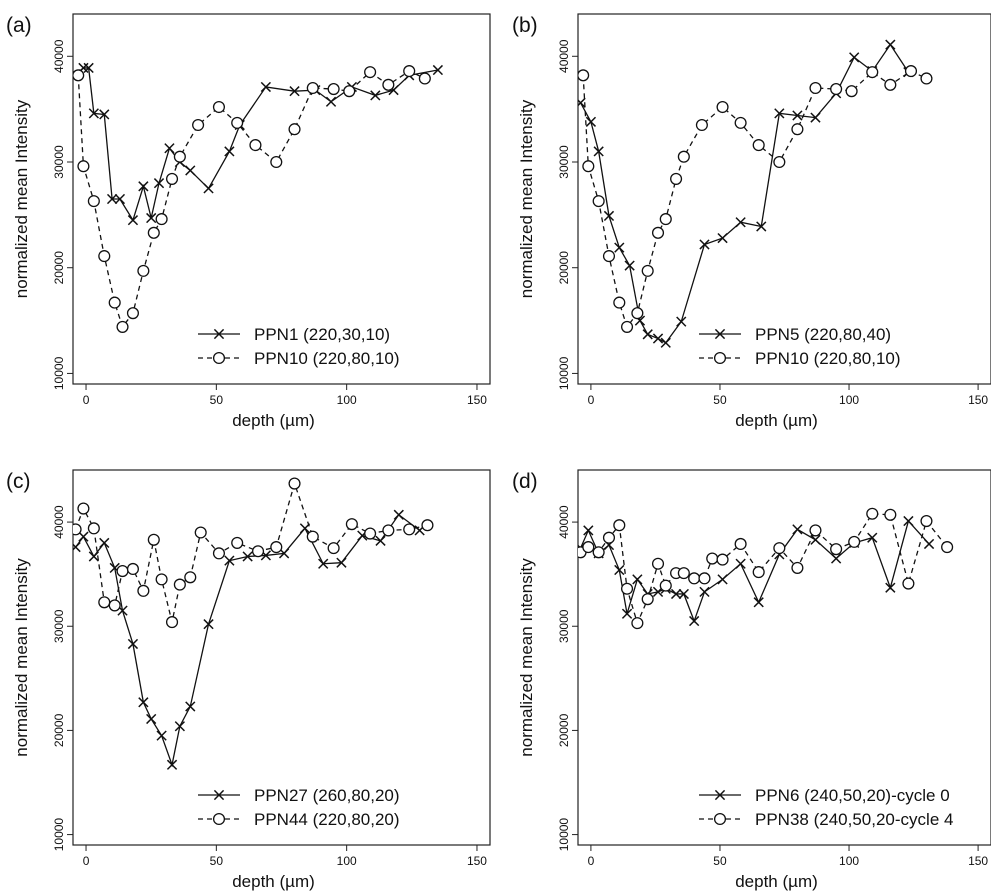  What do you see at coordinates (219, 334) in the screenshot?
I see `panel-1-legend-item-1-marker` at bounding box center [219, 334].